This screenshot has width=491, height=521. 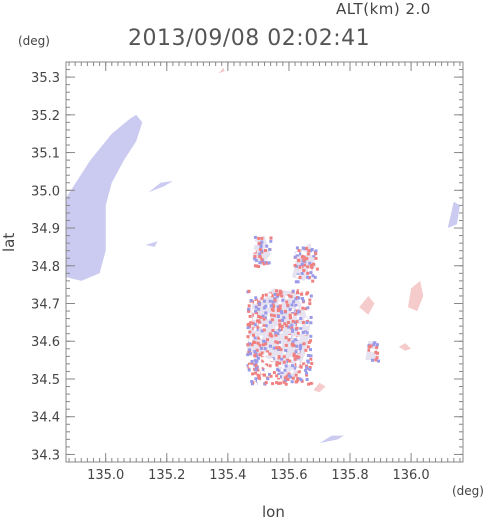 I want to click on y-tick-label: 34.5, so click(x=45, y=380).